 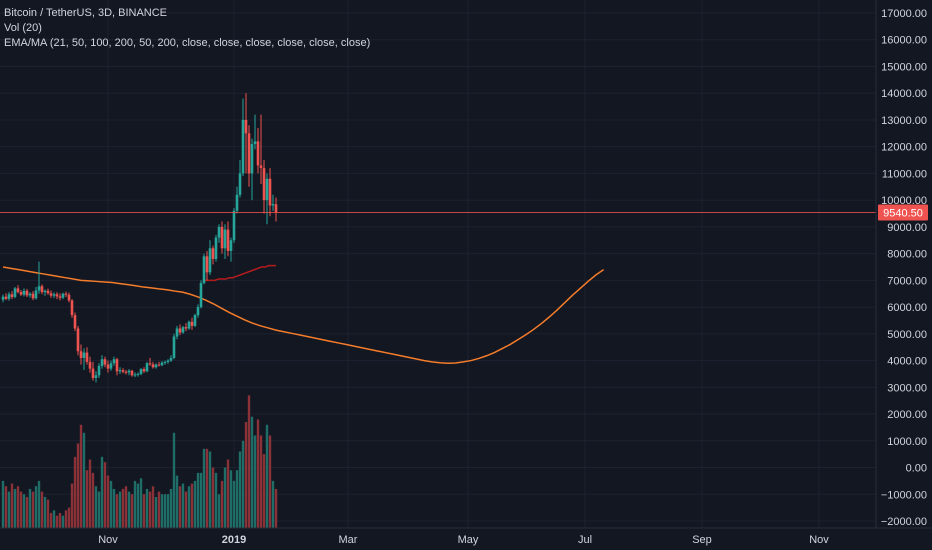 What do you see at coordinates (139, 461) in the screenshot?
I see `volume-bars` at bounding box center [139, 461].